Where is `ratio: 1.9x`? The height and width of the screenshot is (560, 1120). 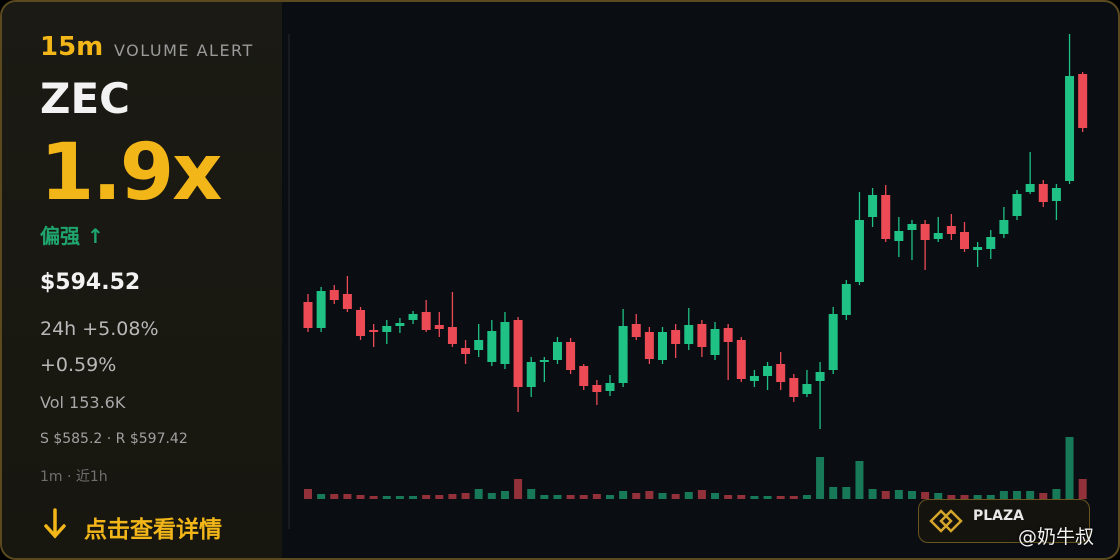 ratio: 1.9x is located at coordinates (131, 173).